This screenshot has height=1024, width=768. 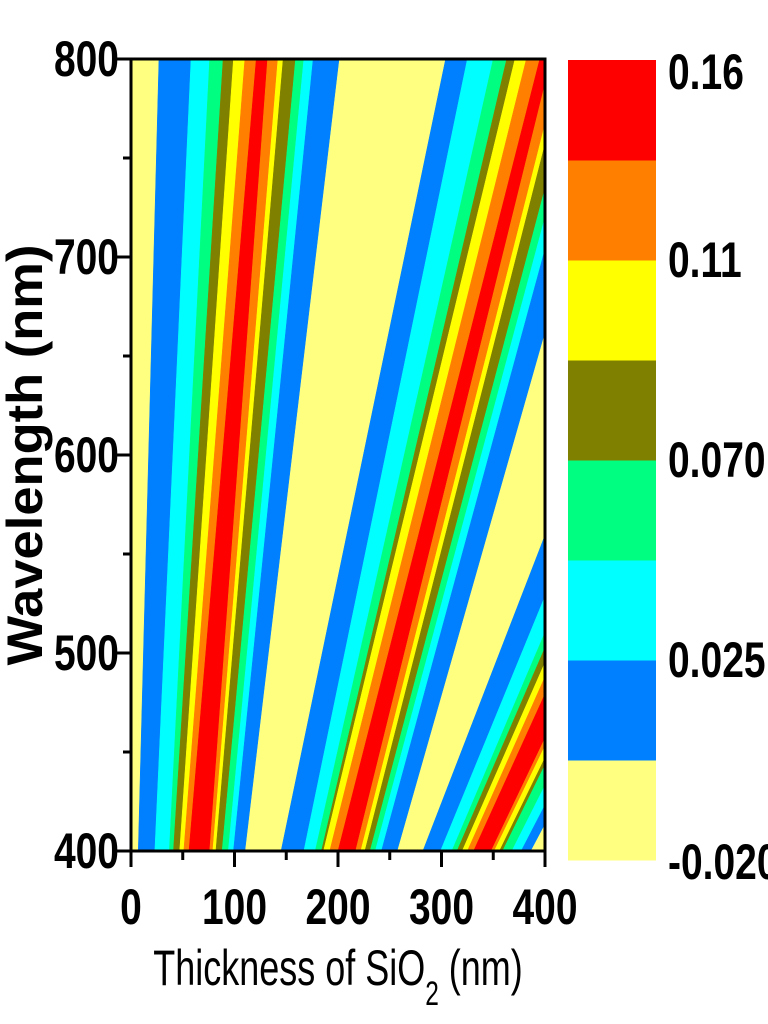 What do you see at coordinates (86, 454) in the screenshot?
I see `y-tick-label: 600` at bounding box center [86, 454].